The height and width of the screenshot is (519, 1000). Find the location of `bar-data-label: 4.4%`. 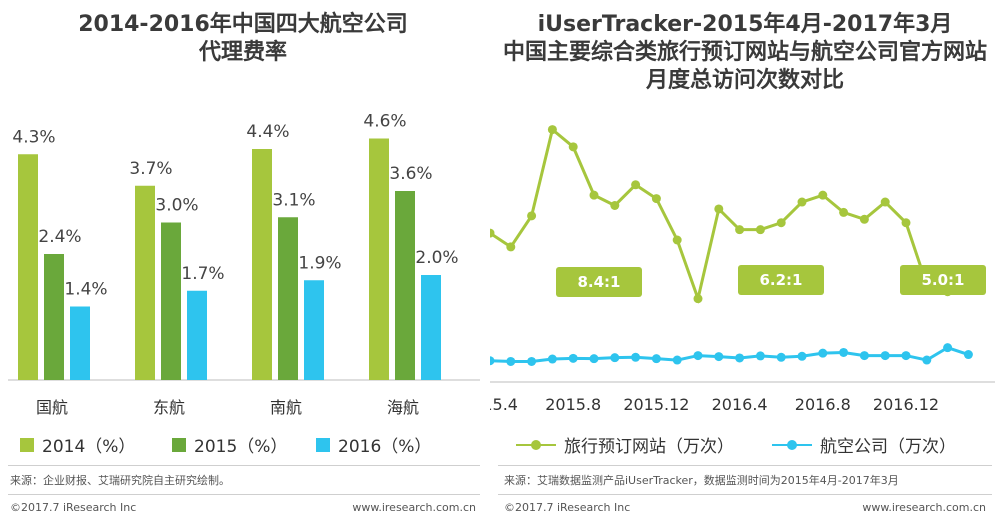

bar-data-label: 4.4% is located at coordinates (267, 132).